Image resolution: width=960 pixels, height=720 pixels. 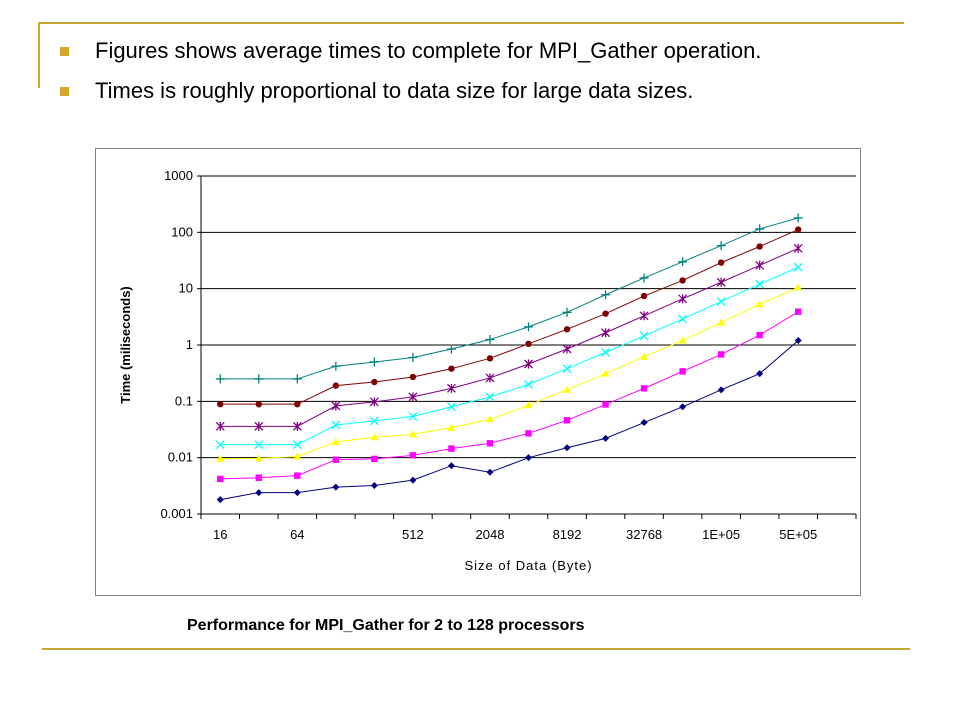 I want to click on x-tick-label: 8192, so click(x=567, y=534).